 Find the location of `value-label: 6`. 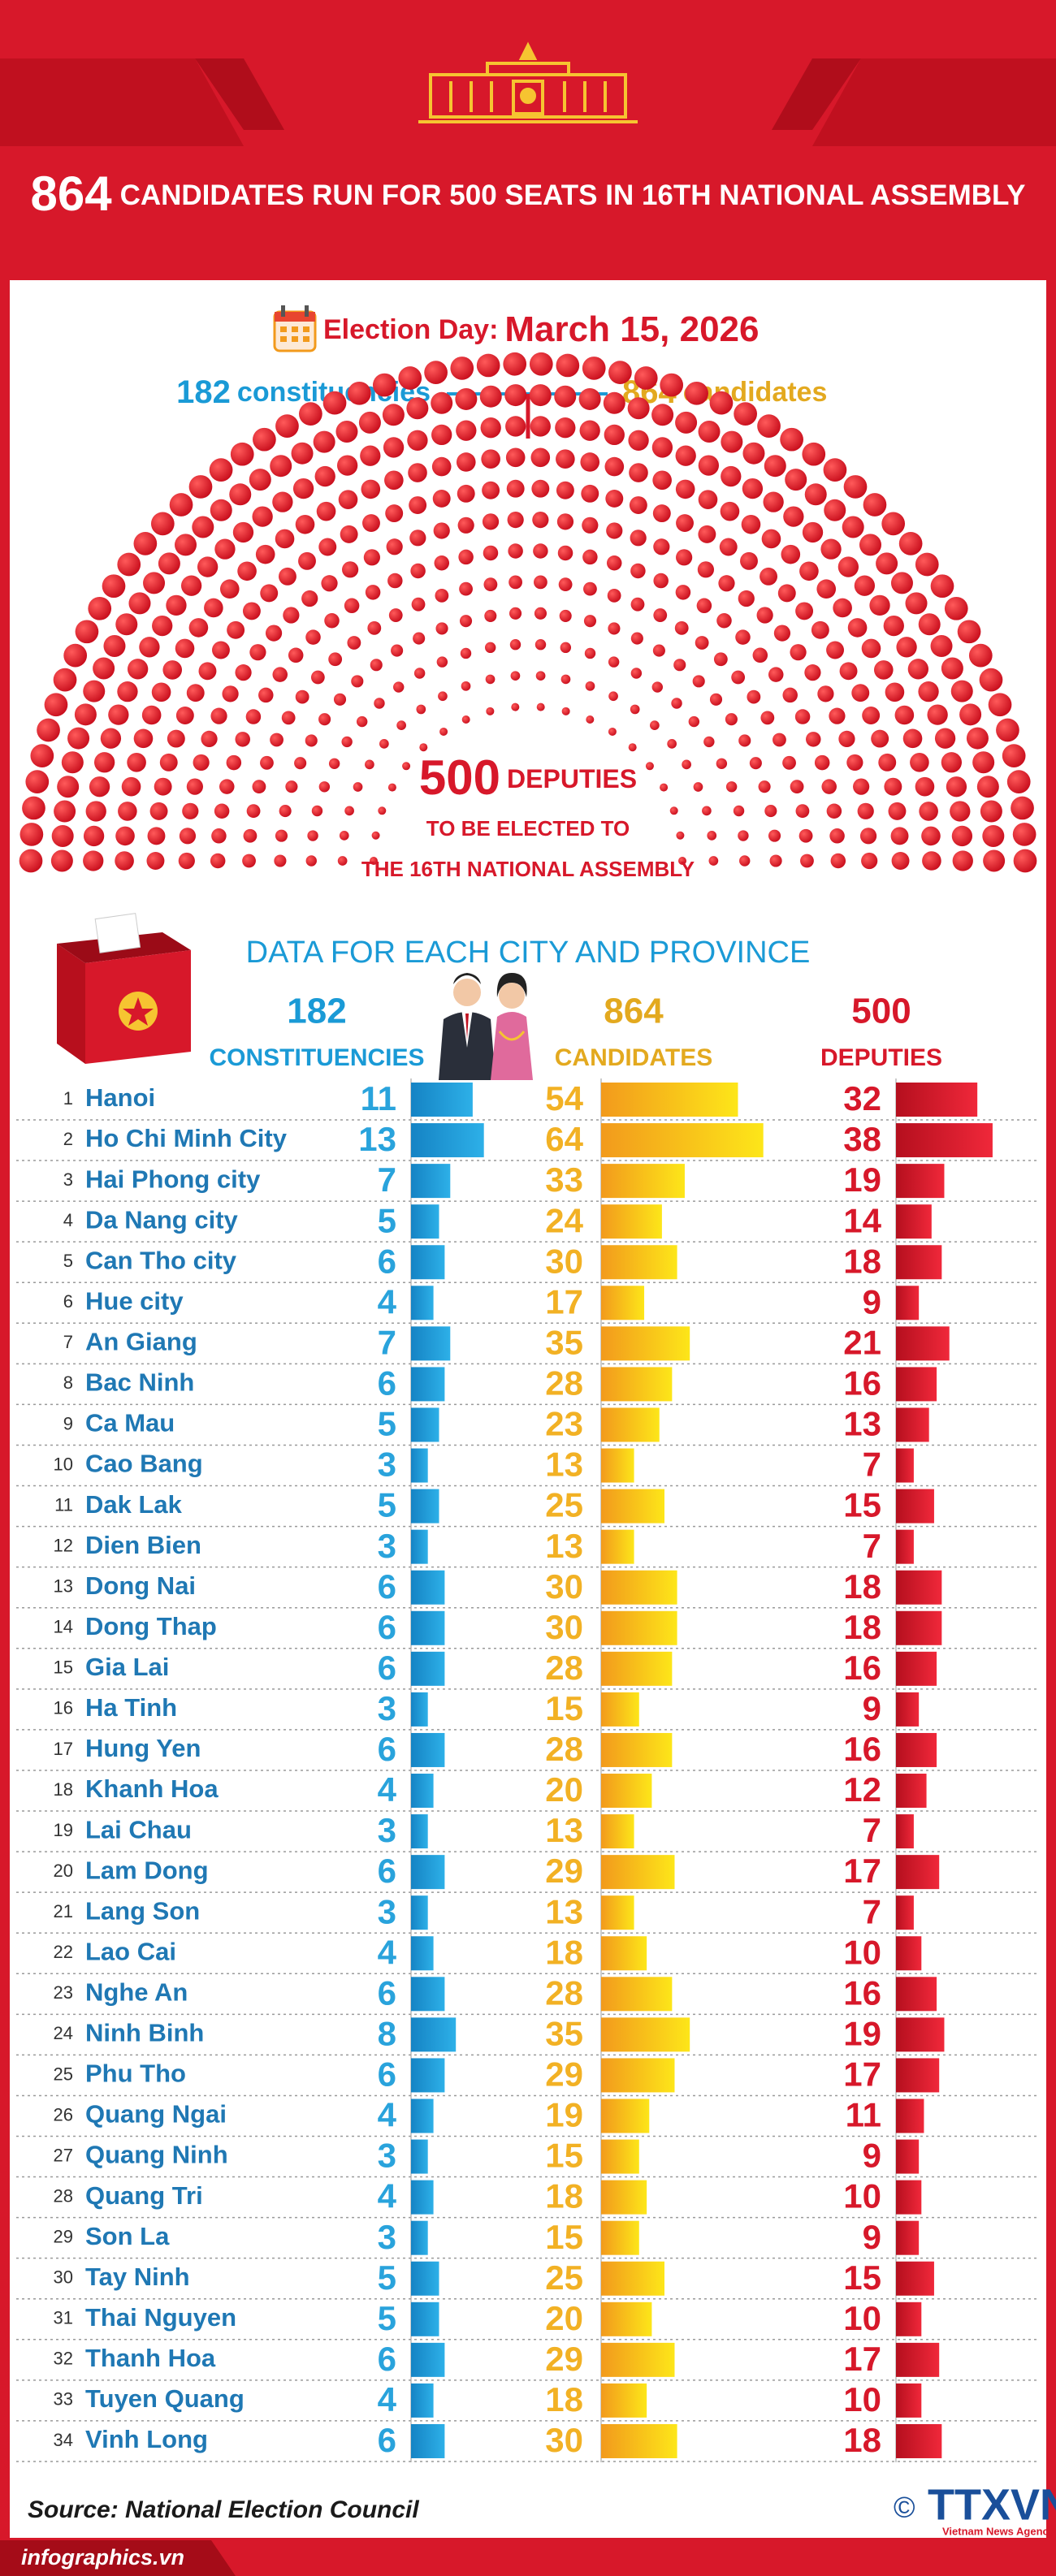

value-label: 6 is located at coordinates (387, 1383).